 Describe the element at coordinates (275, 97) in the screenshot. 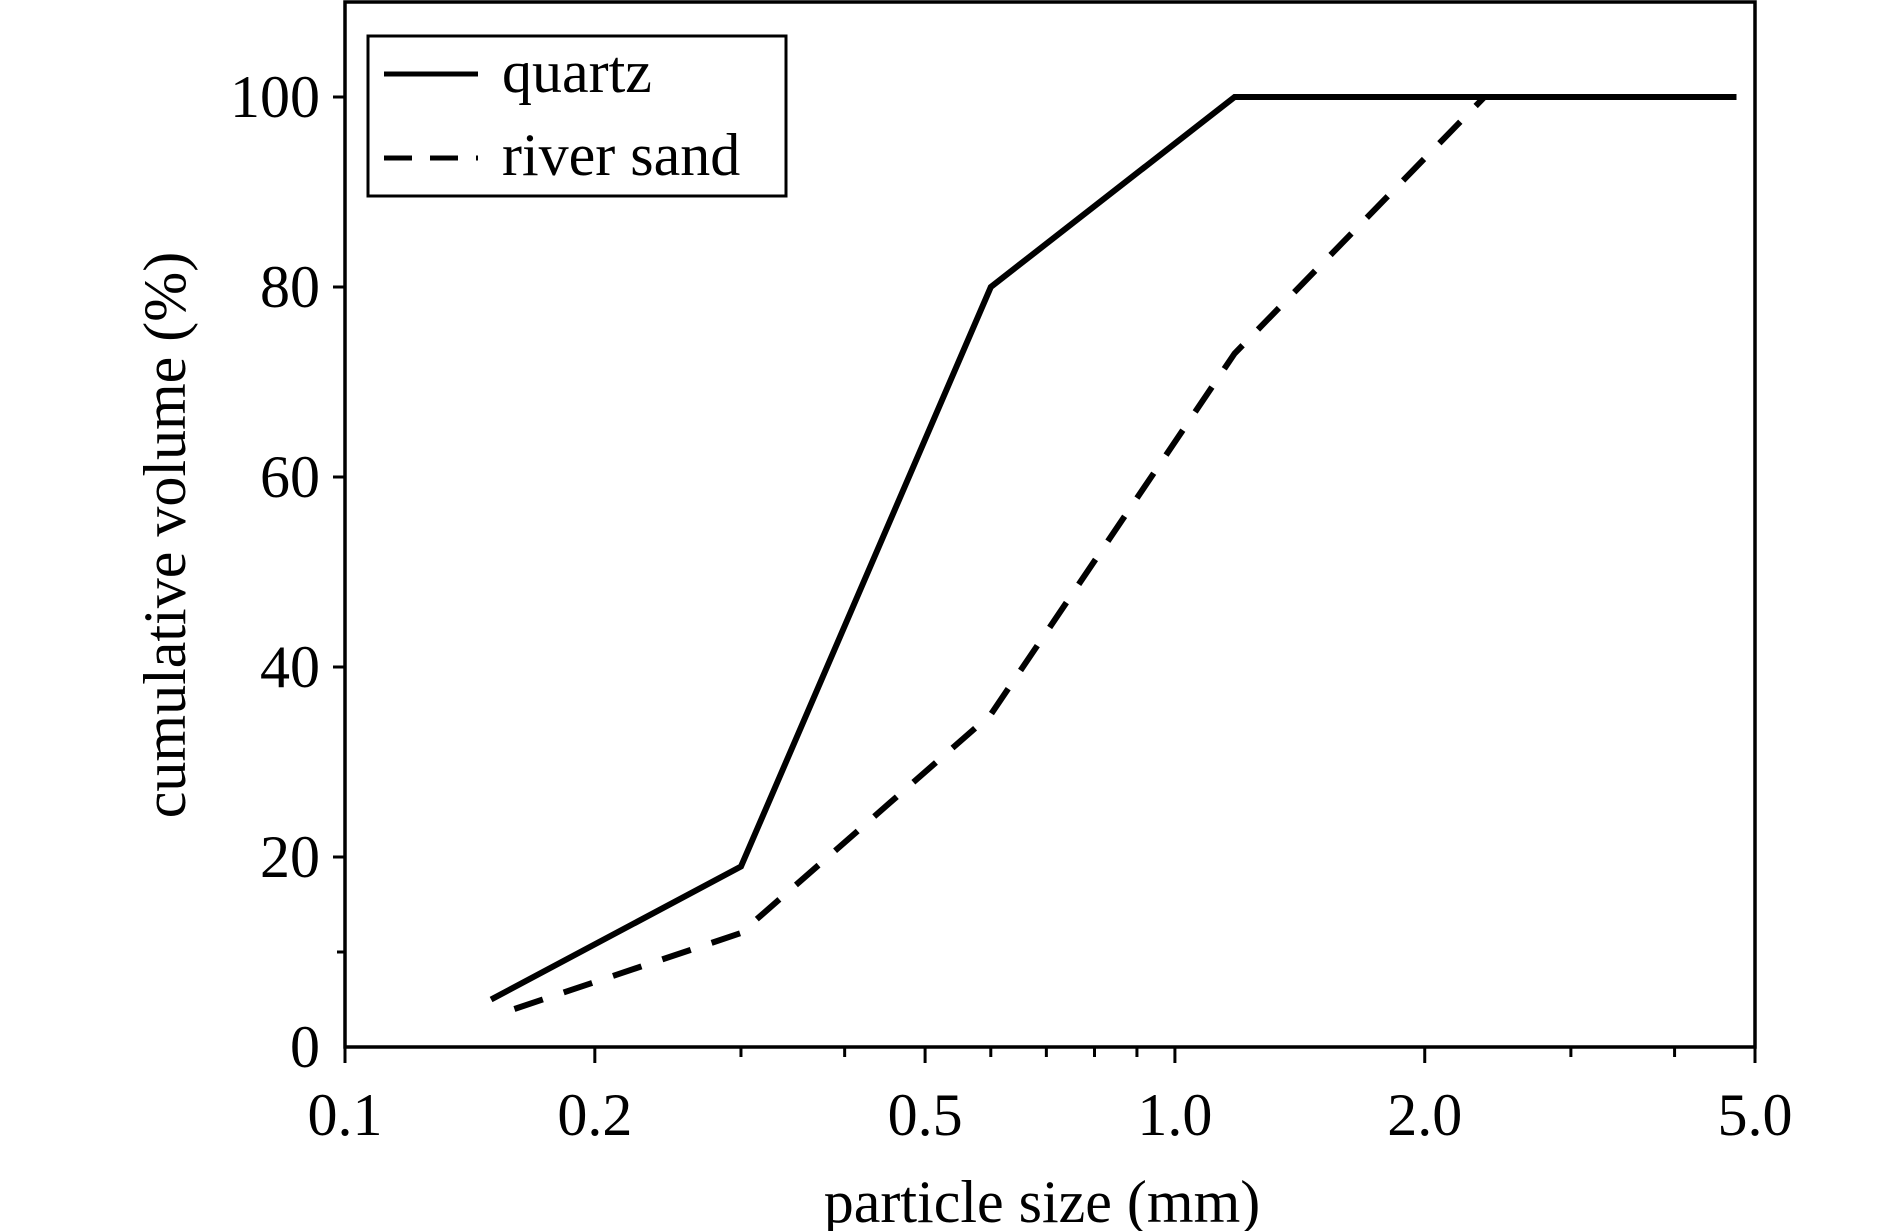

I see `y-tick-label: 100` at that location.